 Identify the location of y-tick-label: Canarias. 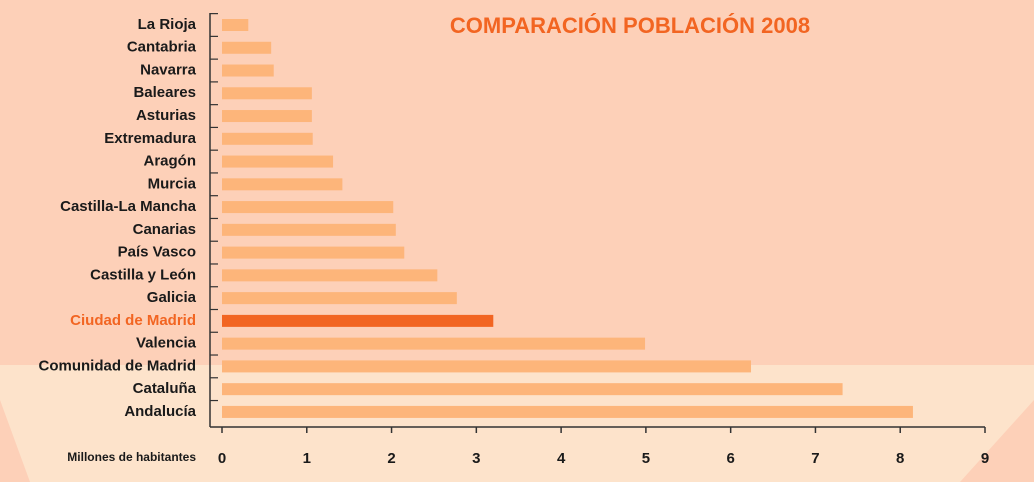
(164, 229).